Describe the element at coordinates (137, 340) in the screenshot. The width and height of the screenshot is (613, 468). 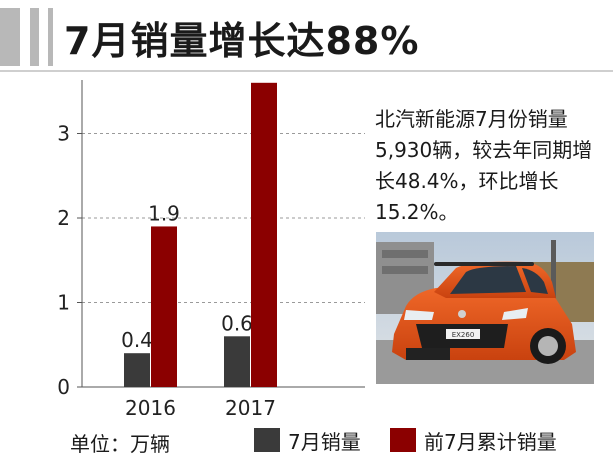
I see `data-label: 0.4` at that location.